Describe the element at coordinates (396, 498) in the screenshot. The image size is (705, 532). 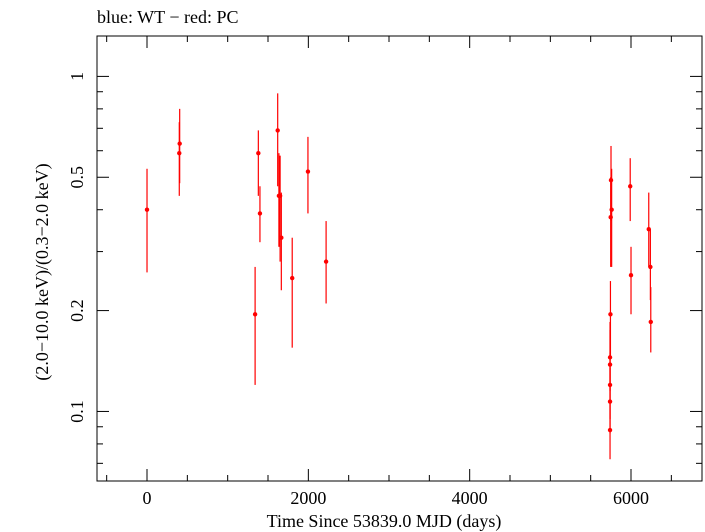
I see `x-tick-labels: 0 2000 4000 6000` at that location.